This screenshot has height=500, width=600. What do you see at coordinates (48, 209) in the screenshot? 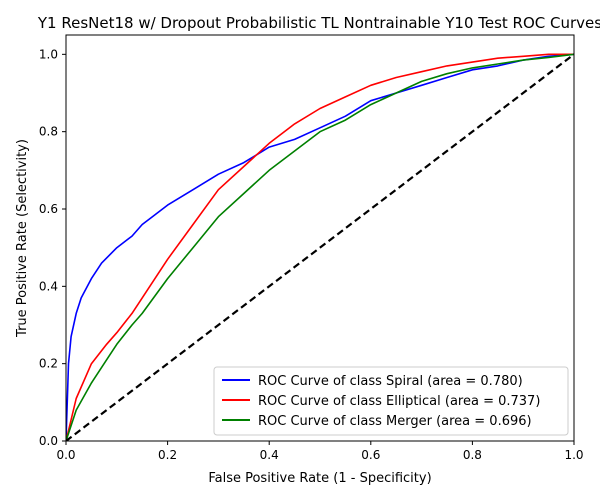
I see `y-tick-label: 0.6` at bounding box center [48, 209].